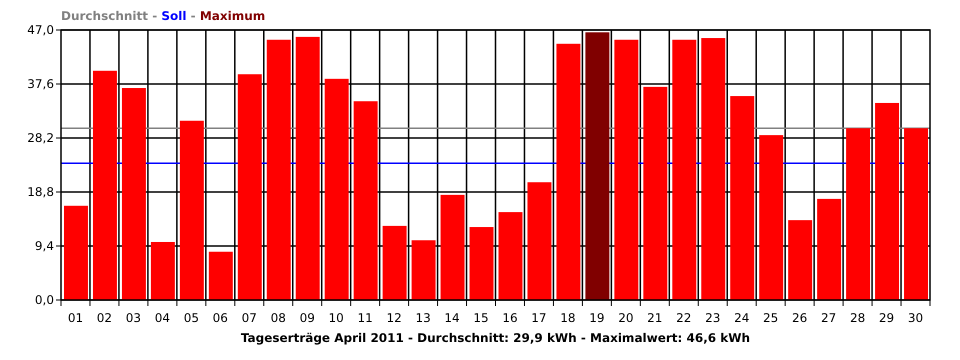 The image size is (960, 360). Describe the element at coordinates (104, 318) in the screenshot. I see `x-tick-label: 02` at that location.